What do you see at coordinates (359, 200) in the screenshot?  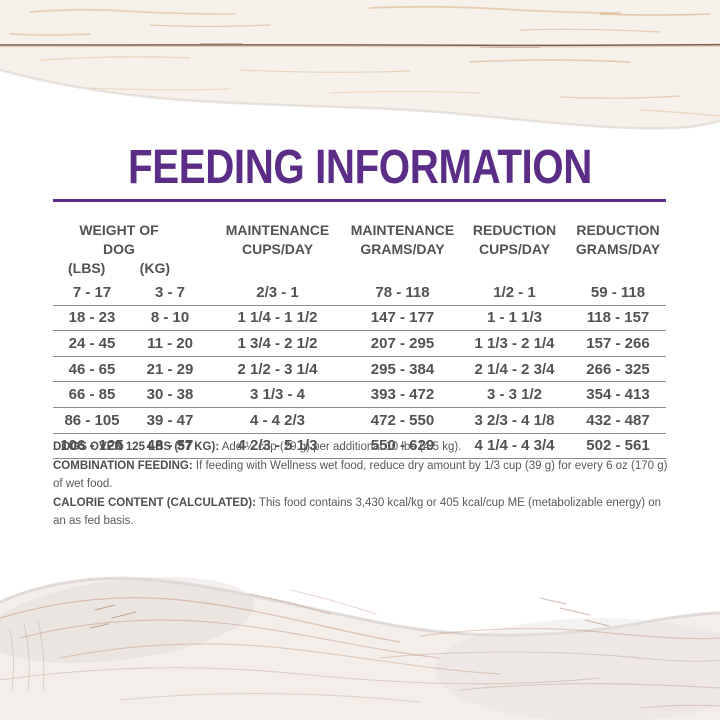 I see `title-divider` at bounding box center [359, 200].